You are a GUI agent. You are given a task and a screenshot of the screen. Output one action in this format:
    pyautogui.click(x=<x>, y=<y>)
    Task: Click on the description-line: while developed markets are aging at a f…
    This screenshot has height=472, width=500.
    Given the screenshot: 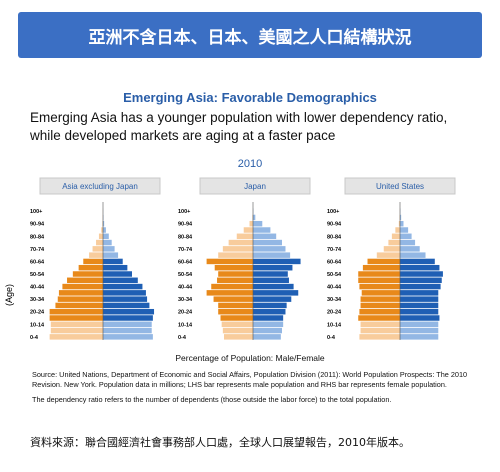 What is the action you would take?
    pyautogui.click(x=183, y=135)
    